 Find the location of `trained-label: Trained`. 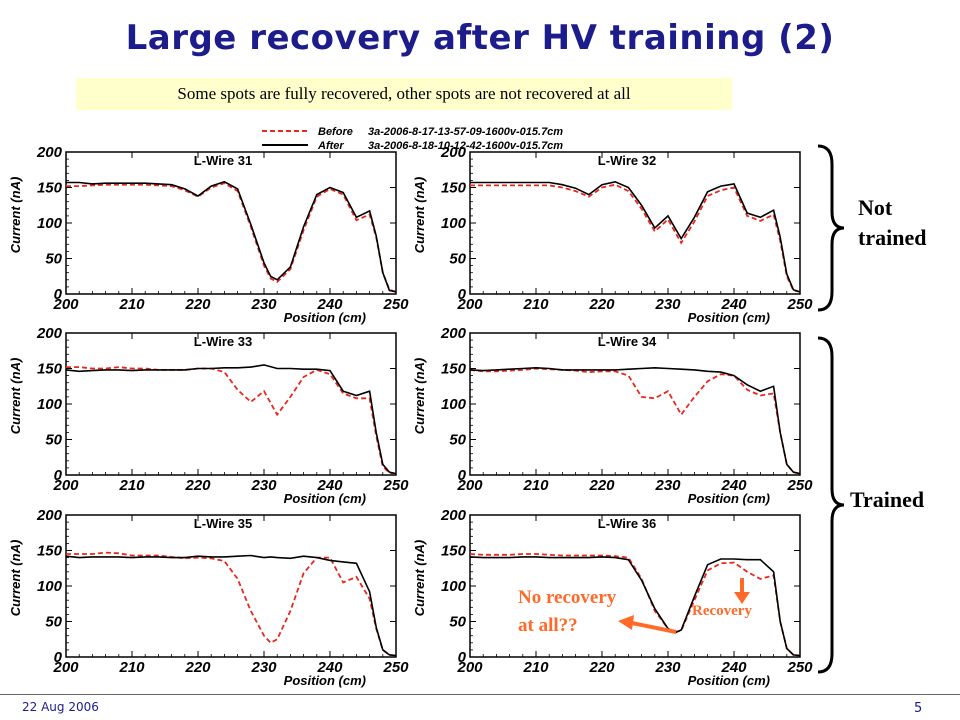

trained-label: Trained is located at coordinates (887, 499).